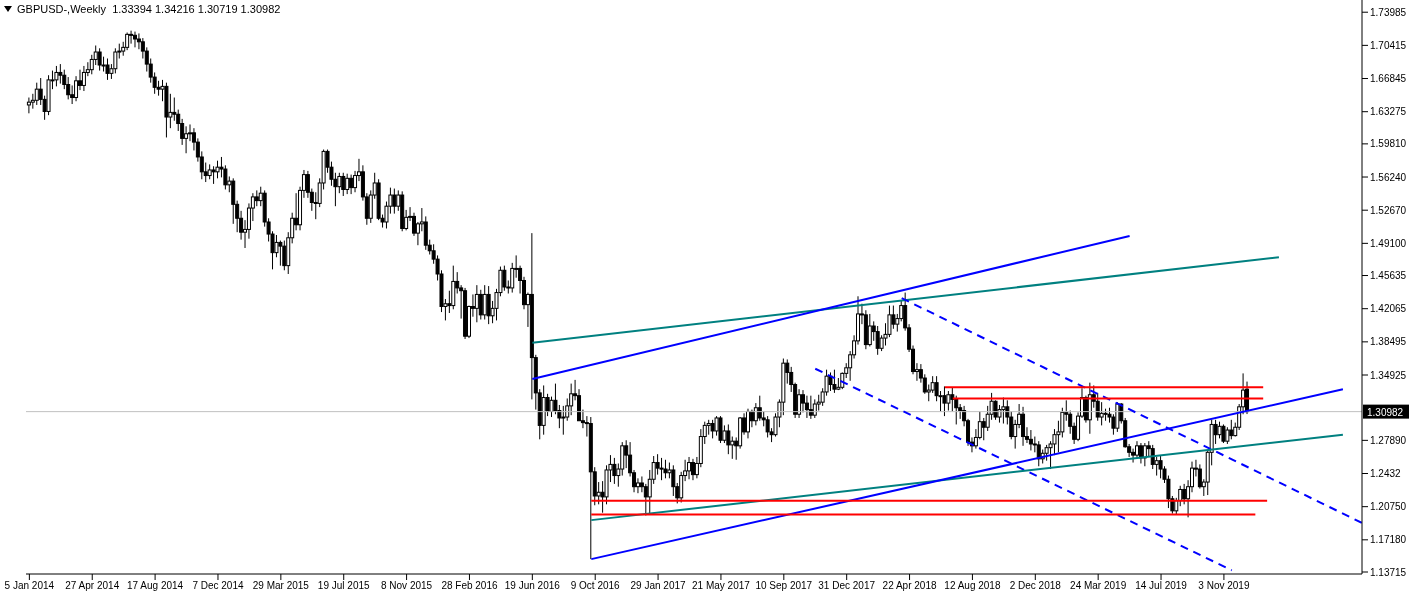 This screenshot has height=596, width=1411. Describe the element at coordinates (1388, 79) in the screenshot. I see `y-tick-label: 1.66845` at that location.